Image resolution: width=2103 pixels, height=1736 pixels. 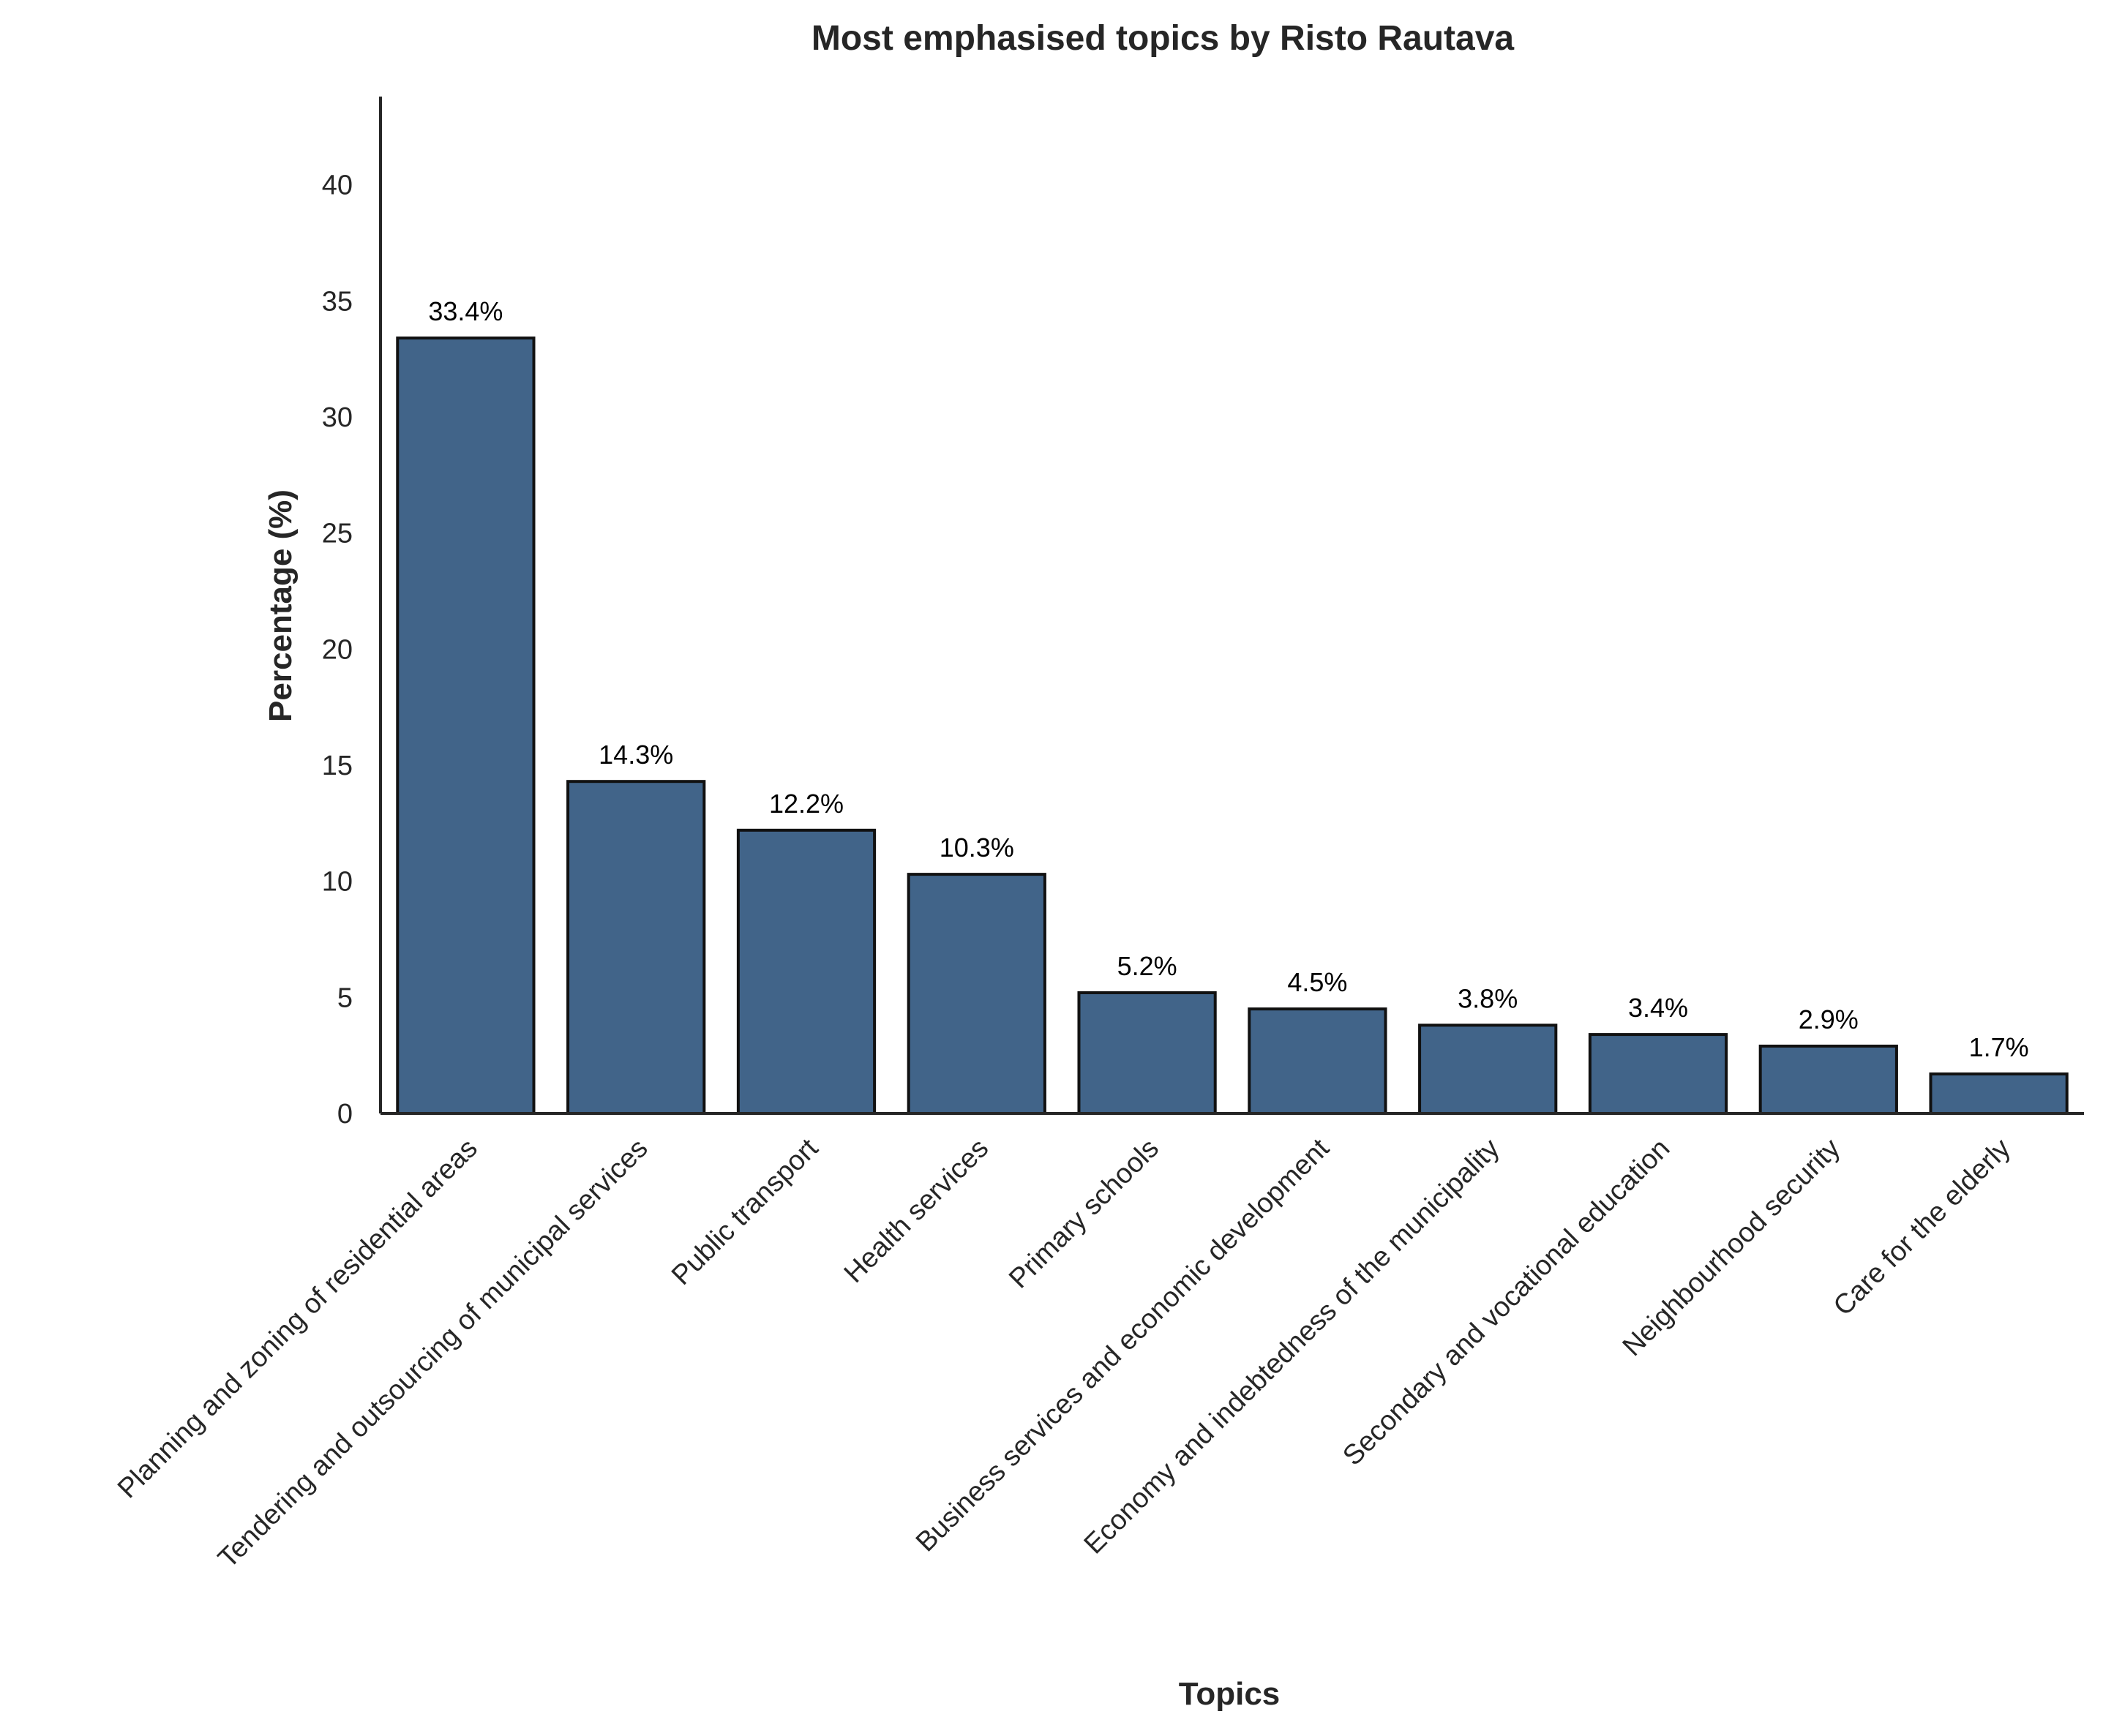 What do you see at coordinates (345, 1114) in the screenshot?
I see `y-tick-label: 0` at bounding box center [345, 1114].